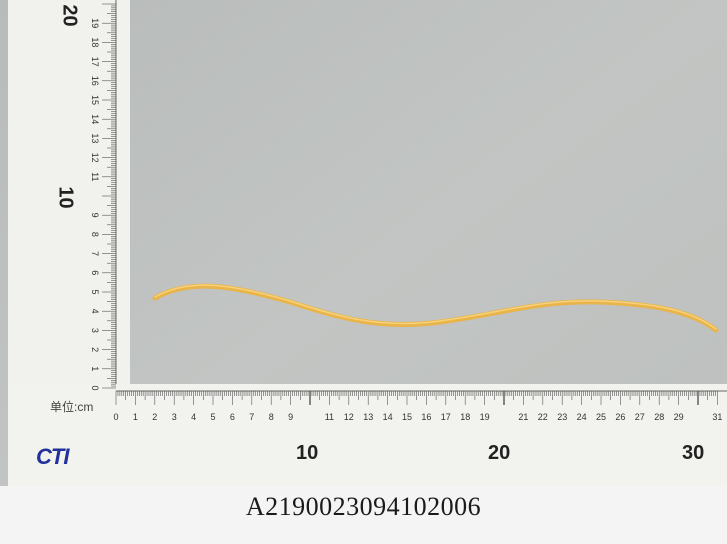  Describe the element at coordinates (95, 62) in the screenshot. I see `ruler-vertical-label-17: 17` at that location.